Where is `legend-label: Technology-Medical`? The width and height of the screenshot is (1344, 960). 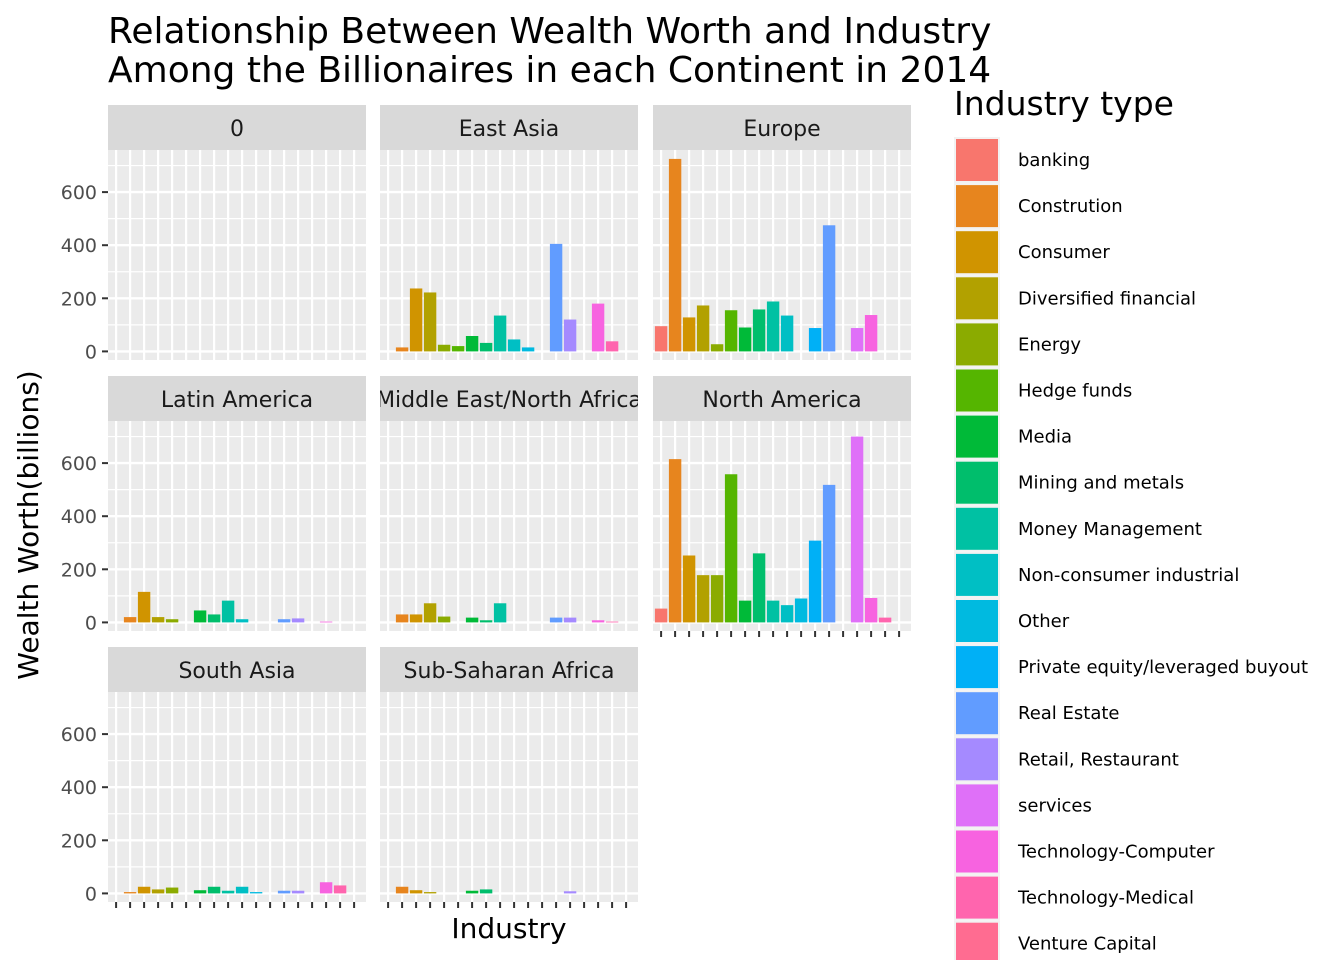
legend-label: Technology-Medical is located at coordinates (1105, 898).